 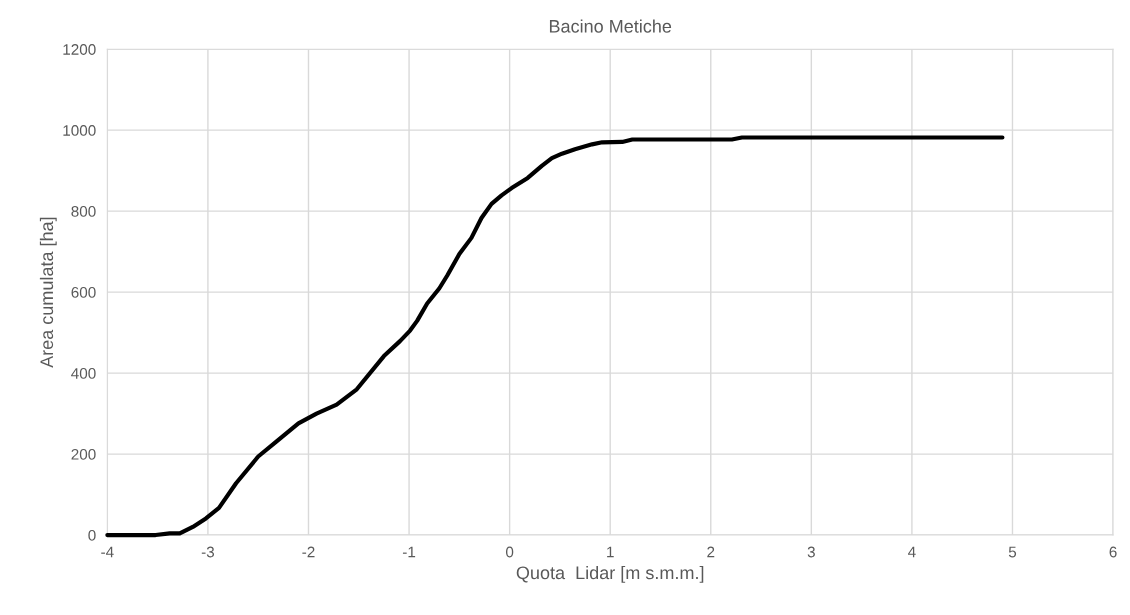 What do you see at coordinates (509, 552) in the screenshot?
I see `x-tick-label: 0` at bounding box center [509, 552].